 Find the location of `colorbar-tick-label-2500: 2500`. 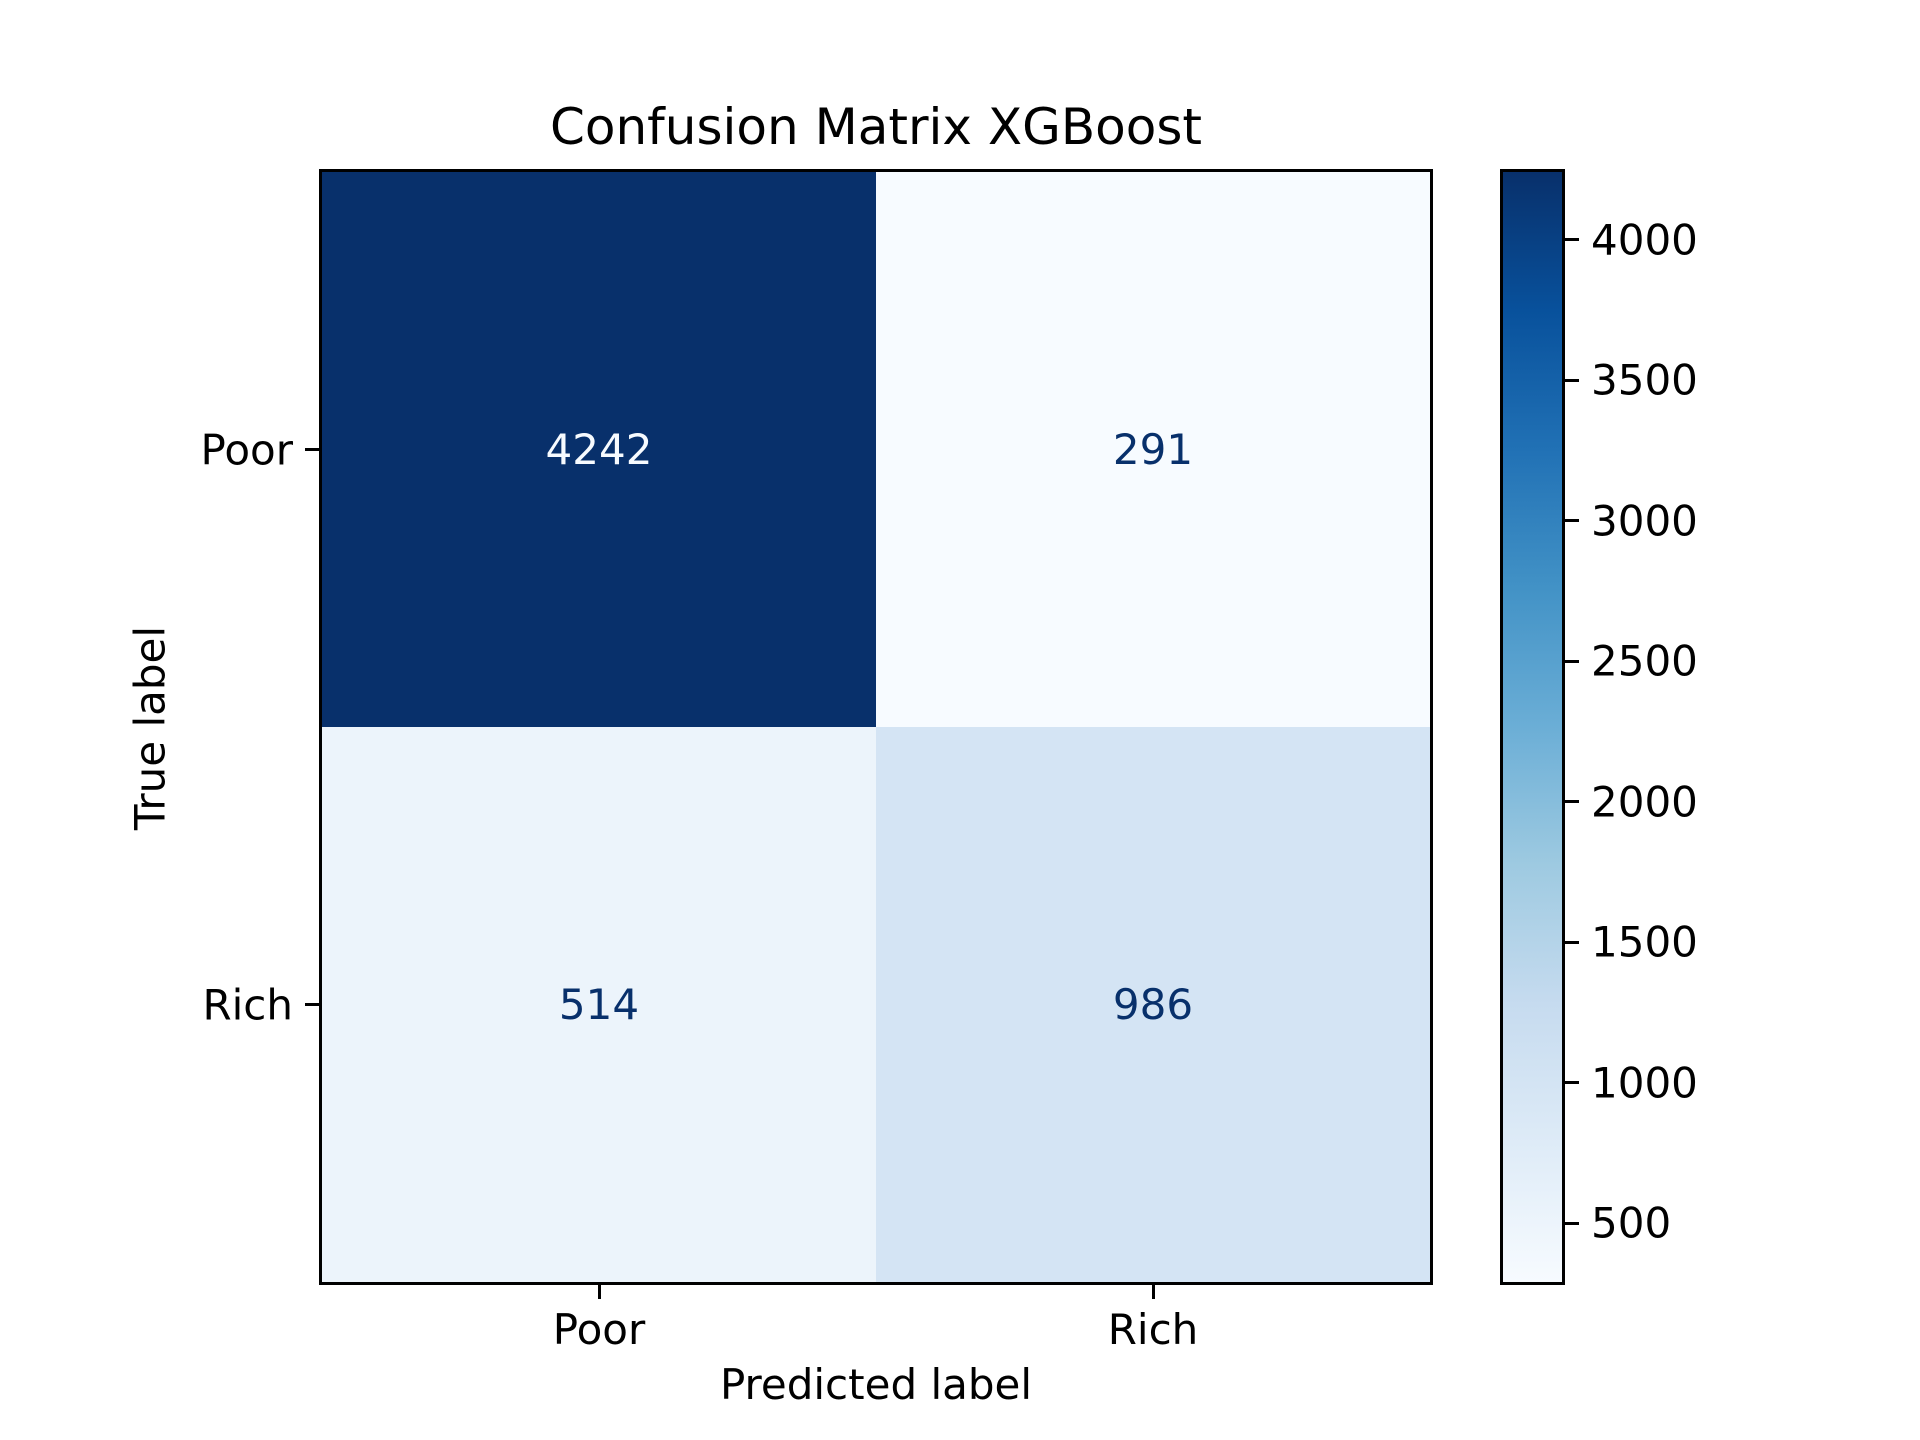

colorbar-tick-label-2500: 2500 is located at coordinates (1644, 661).